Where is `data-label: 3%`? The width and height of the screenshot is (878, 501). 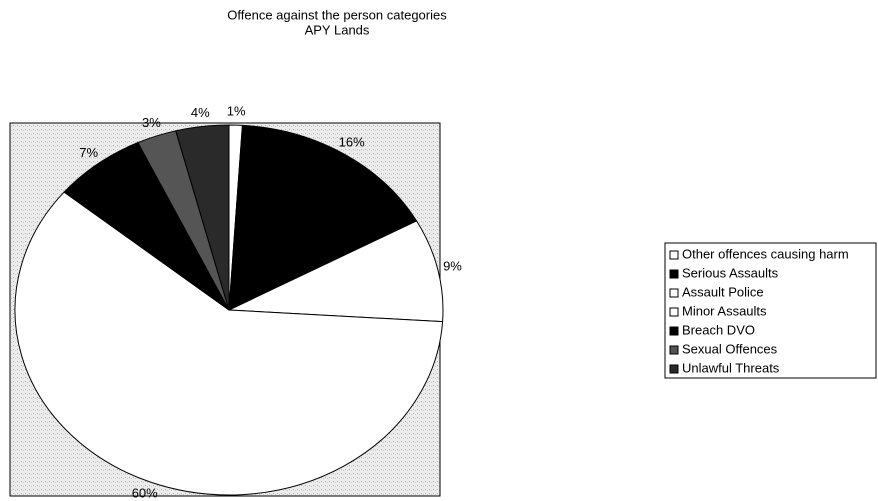 data-label: 3% is located at coordinates (151, 122).